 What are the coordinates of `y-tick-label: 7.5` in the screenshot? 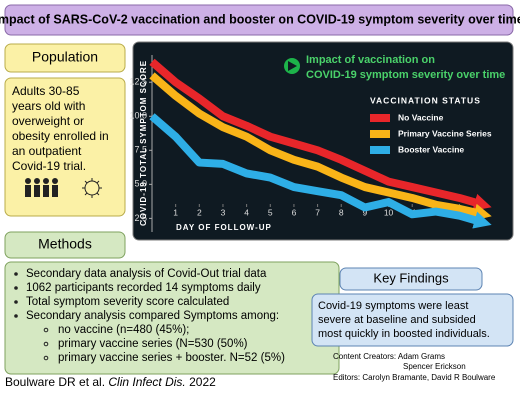 It's located at (140, 150).